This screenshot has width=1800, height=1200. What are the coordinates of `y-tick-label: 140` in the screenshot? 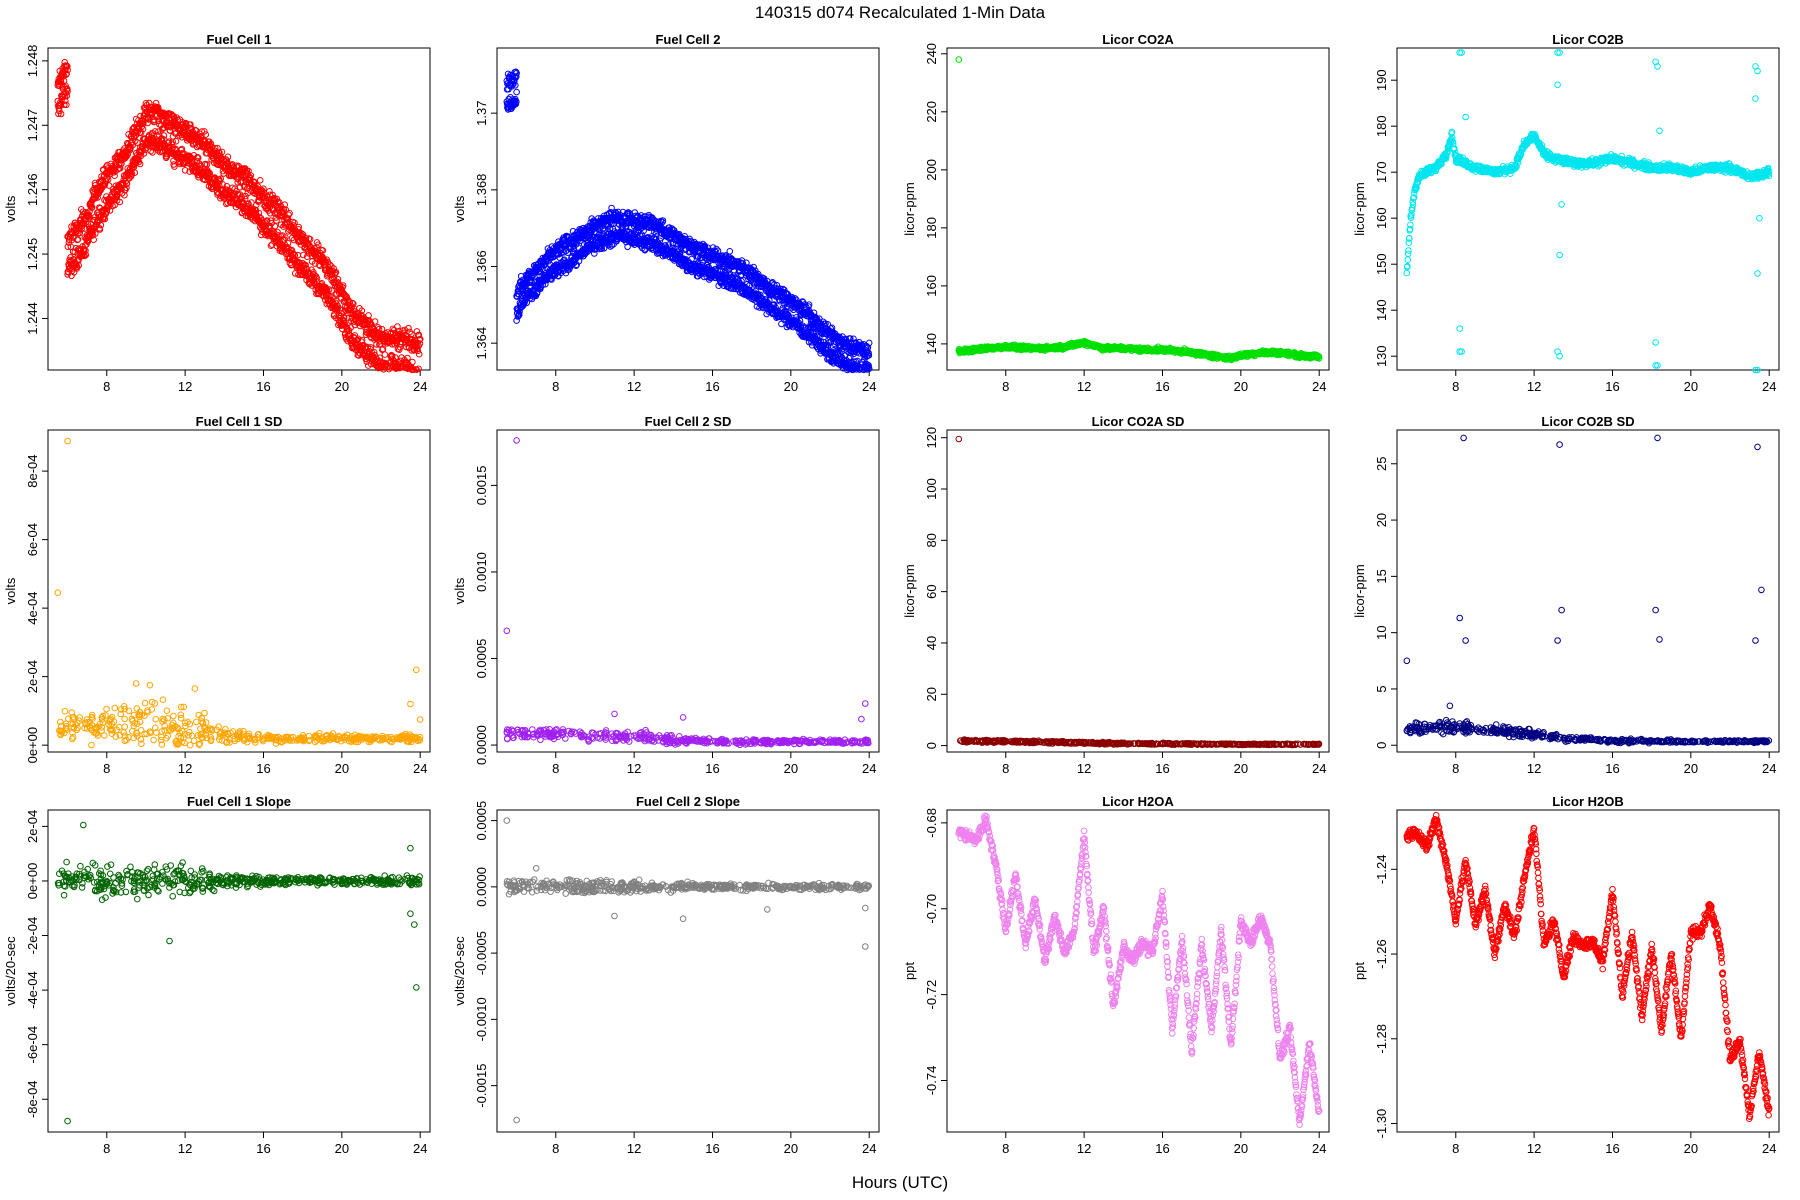 It's located at (931, 344).